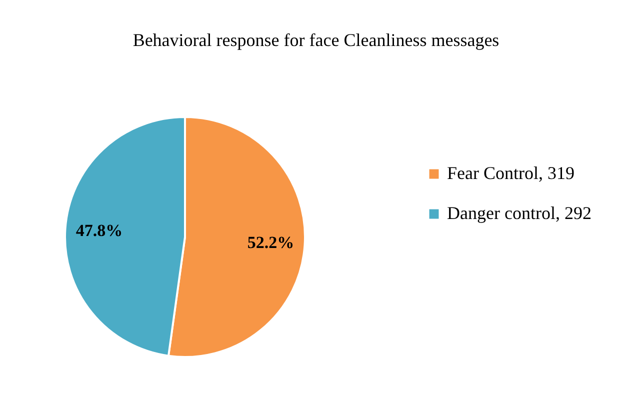  Describe the element at coordinates (270, 242) in the screenshot. I see `data-label: 52.2%` at that location.